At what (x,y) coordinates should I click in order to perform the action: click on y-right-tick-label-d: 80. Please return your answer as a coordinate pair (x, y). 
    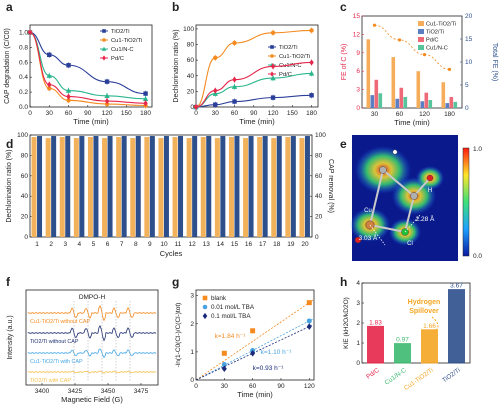
    Looking at the image, I should click on (319, 155).